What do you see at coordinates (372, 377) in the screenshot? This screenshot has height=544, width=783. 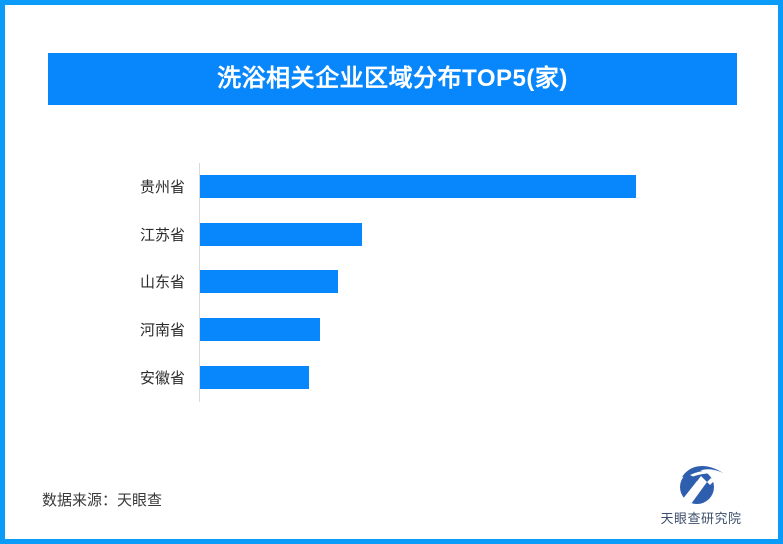 I see `bar-row: 安徽省` at bounding box center [372, 377].